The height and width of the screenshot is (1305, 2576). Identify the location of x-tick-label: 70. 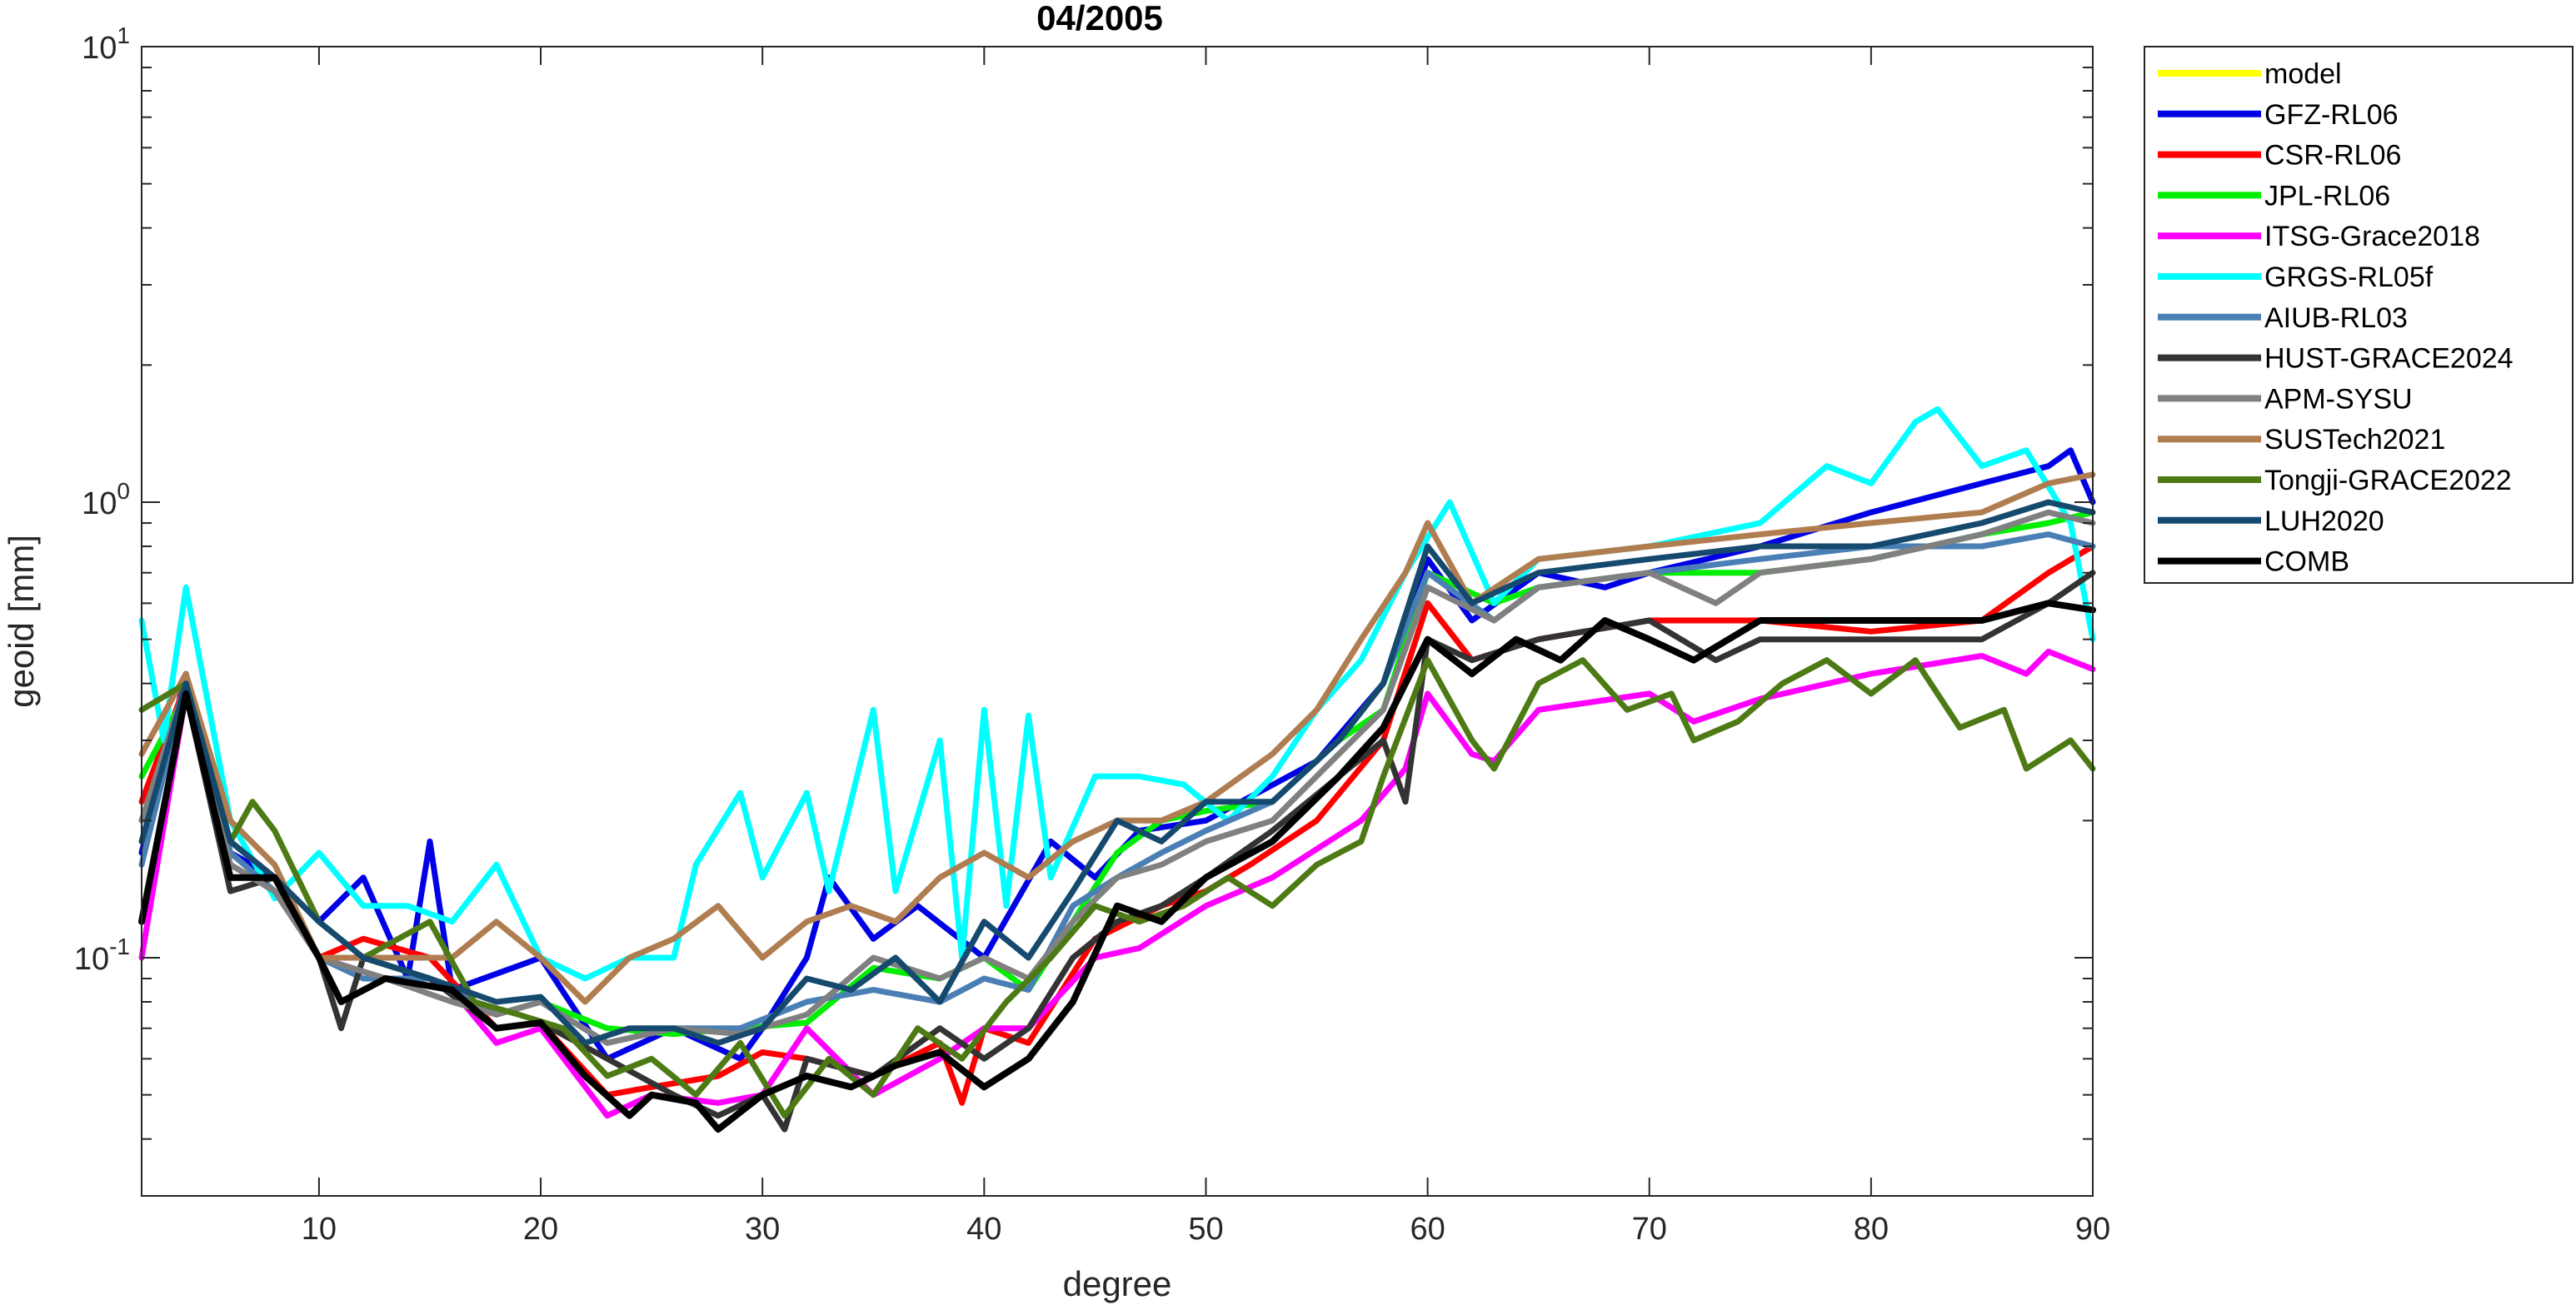
(1649, 1229).